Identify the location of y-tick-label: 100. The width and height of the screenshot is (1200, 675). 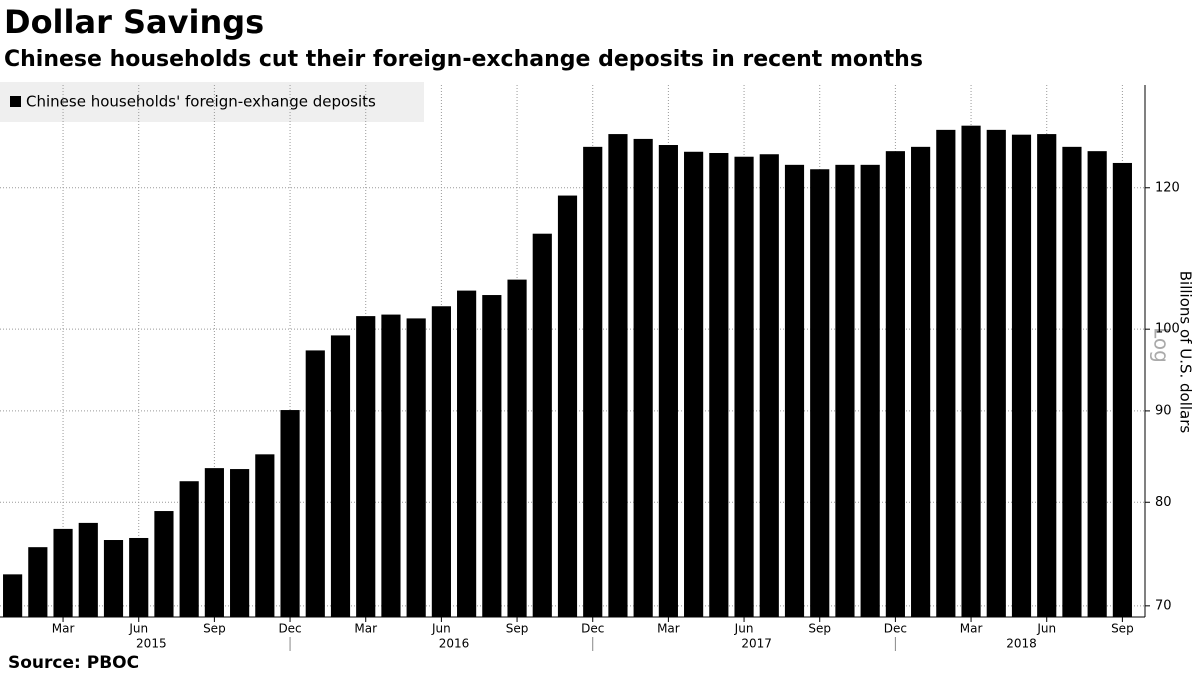
(1167, 329).